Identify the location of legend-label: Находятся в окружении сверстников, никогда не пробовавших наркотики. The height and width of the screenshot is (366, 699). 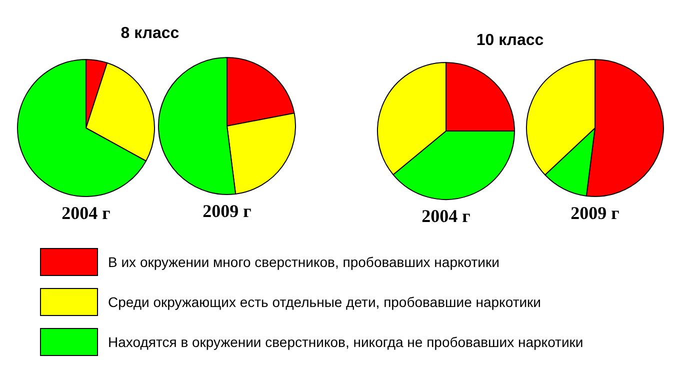
(346, 342).